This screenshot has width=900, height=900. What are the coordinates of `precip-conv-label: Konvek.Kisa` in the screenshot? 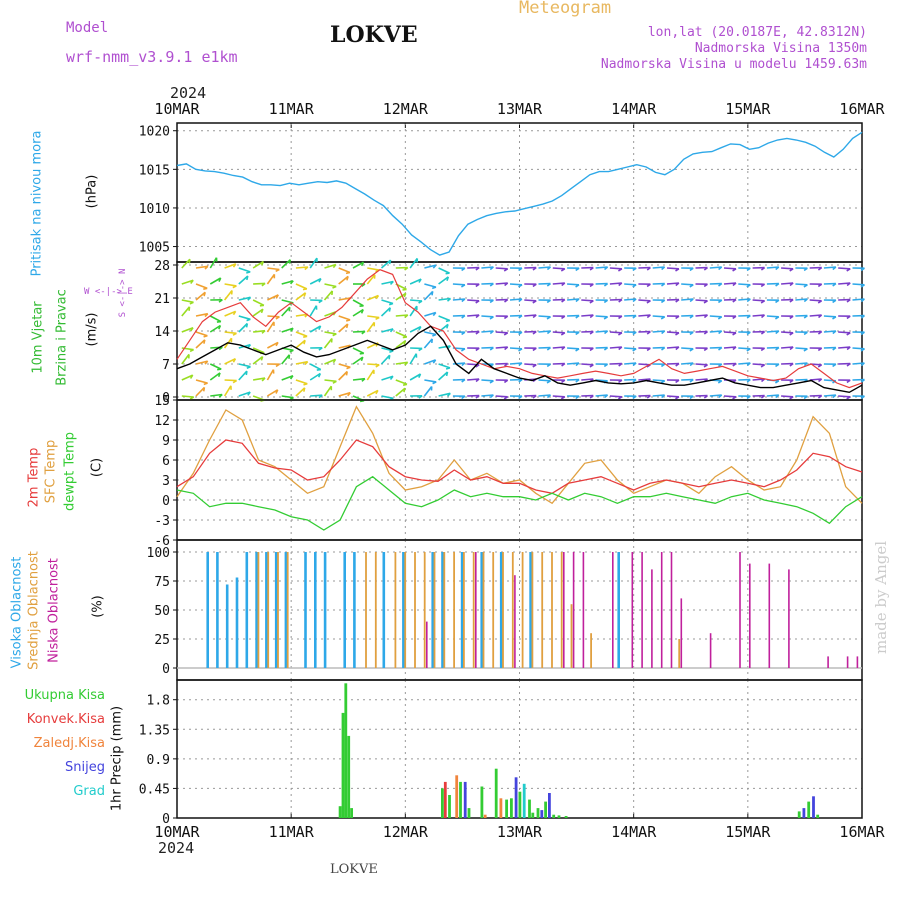 It's located at (65, 719).